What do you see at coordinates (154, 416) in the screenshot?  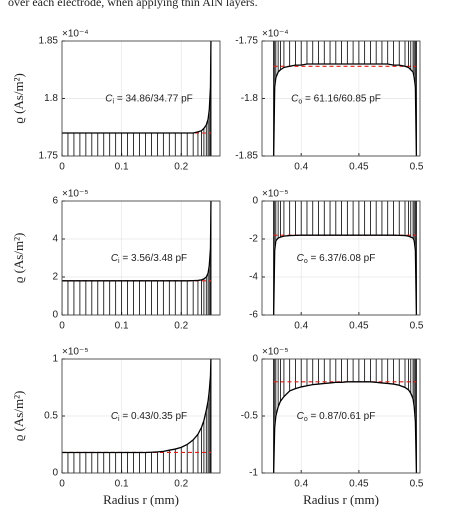 I see `annotation-text: = 0.43/0.35 pF` at bounding box center [154, 416].